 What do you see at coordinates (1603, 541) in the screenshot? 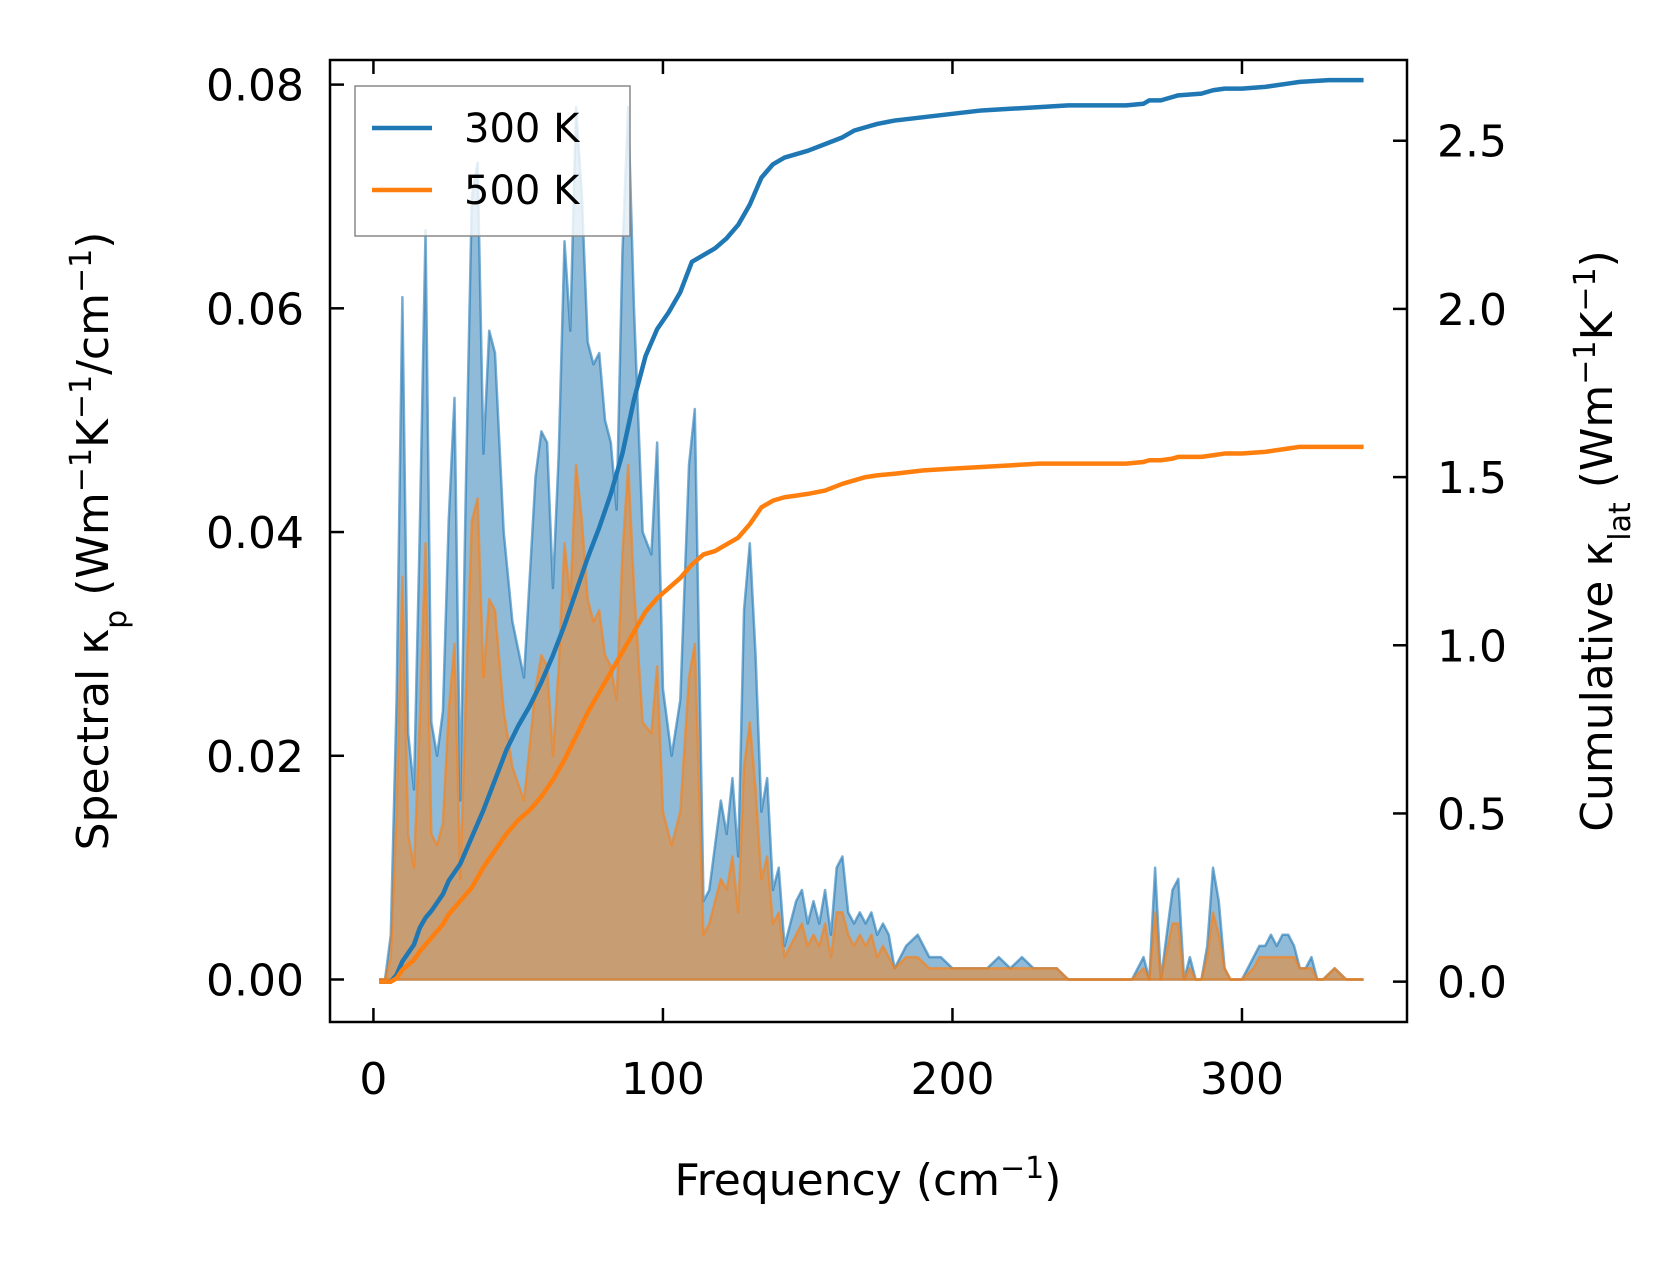
I see `y-axis-right-title: Cumulative κlat (Wm−1K−1)` at bounding box center [1603, 541].